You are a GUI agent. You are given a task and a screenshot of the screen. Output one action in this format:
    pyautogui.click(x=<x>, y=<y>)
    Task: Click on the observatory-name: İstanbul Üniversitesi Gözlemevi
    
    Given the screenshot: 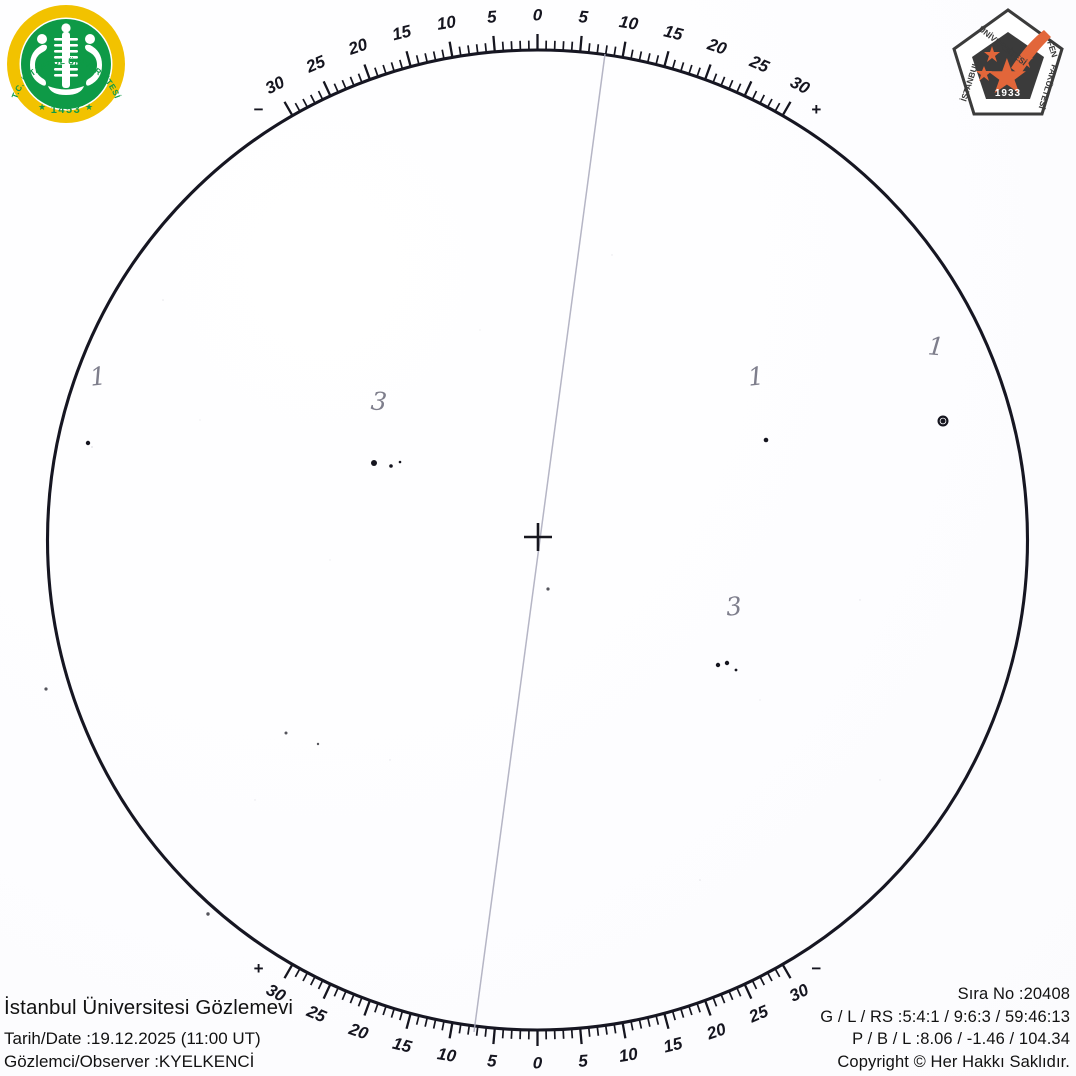 What is the action you would take?
    pyautogui.click(x=149, y=1007)
    